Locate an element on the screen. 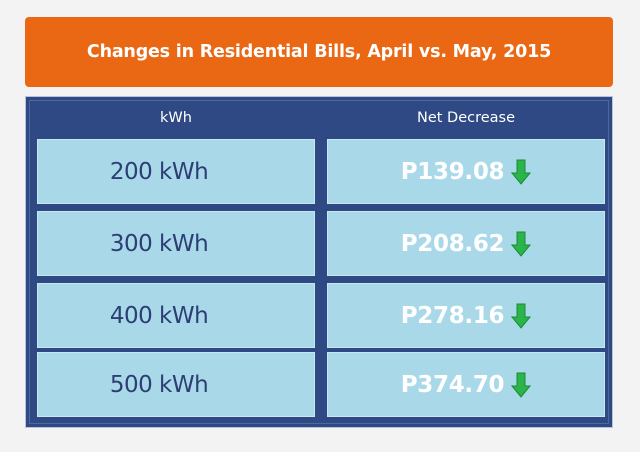 Image resolution: width=640 pixels, height=452 pixels. table-cell-net-decrease: P374.70 is located at coordinates (466, 384).